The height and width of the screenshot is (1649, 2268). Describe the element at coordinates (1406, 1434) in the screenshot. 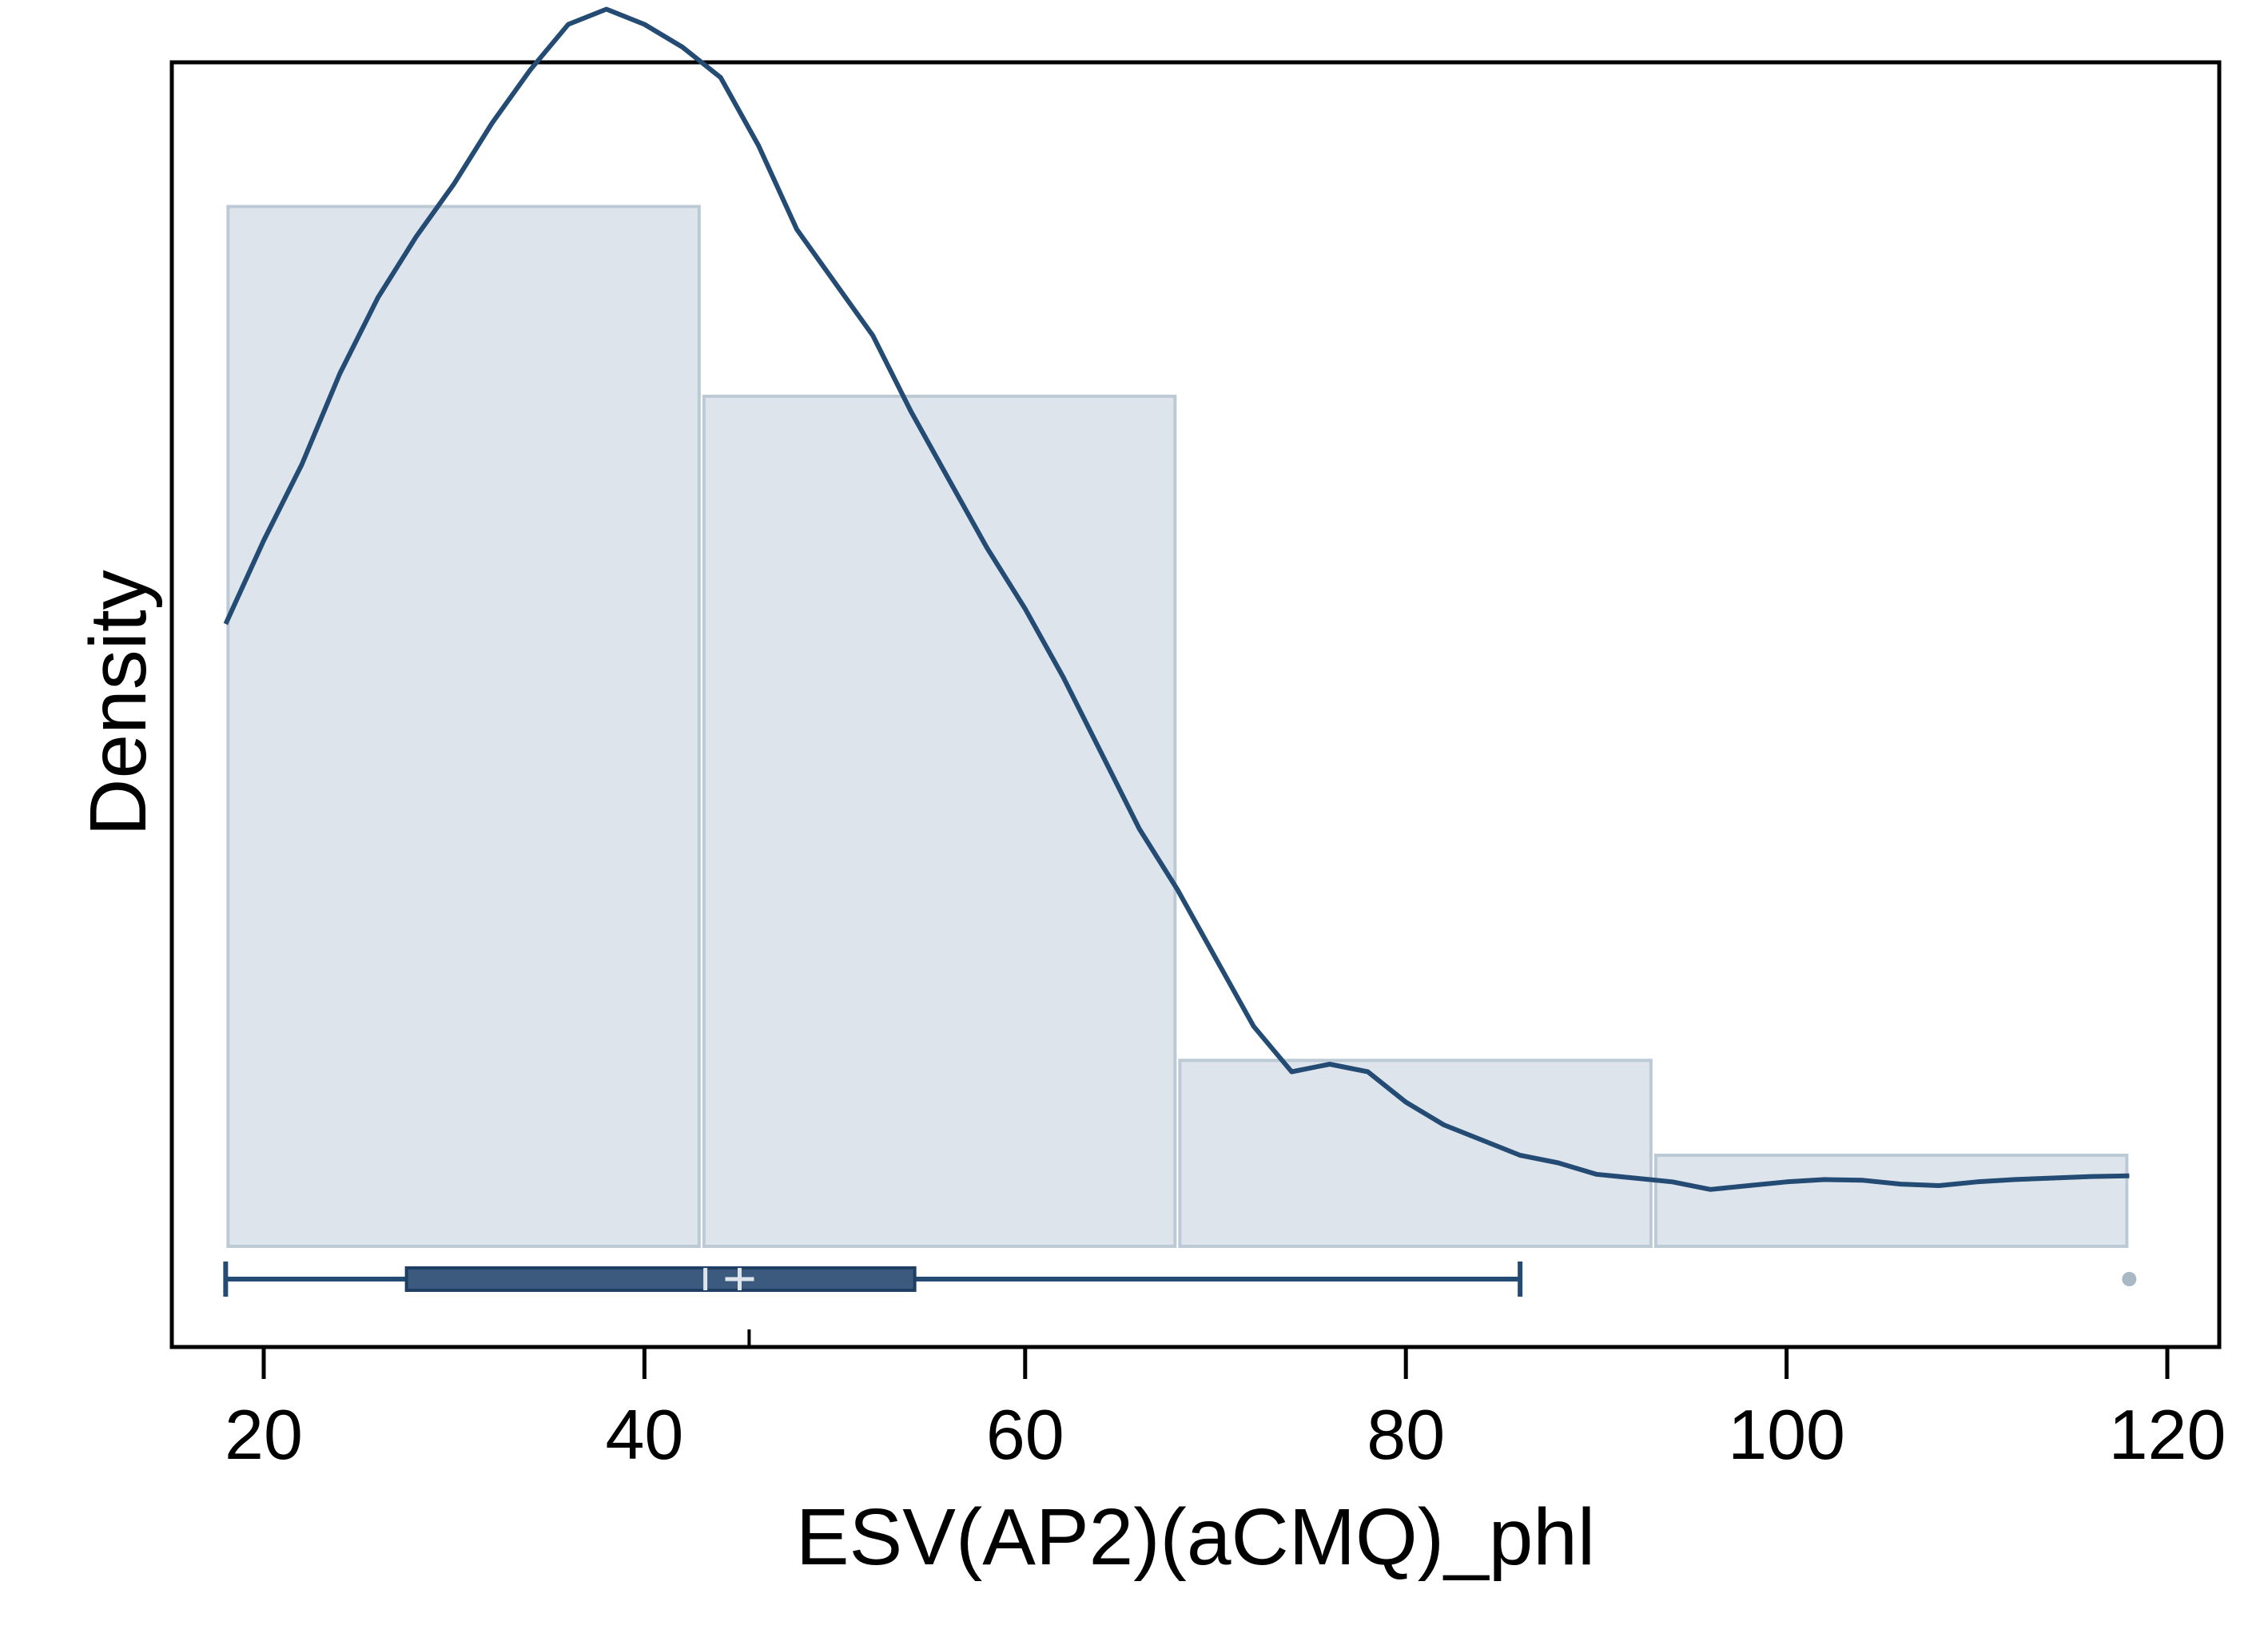

I see `x-tick-label-80: 80` at that location.